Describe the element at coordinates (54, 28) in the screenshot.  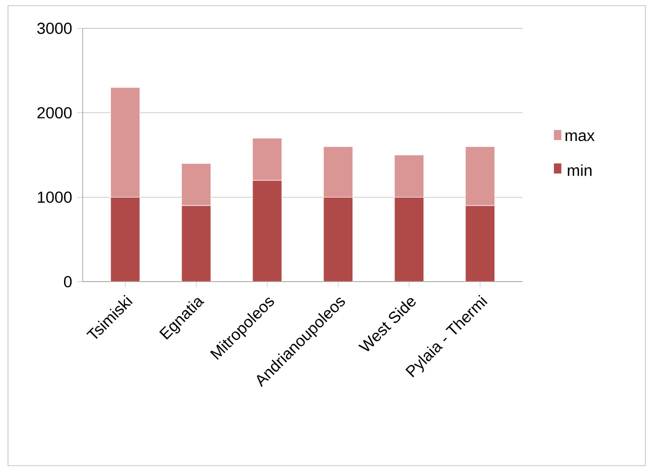
I see `y-tick-label: 3000` at that location.